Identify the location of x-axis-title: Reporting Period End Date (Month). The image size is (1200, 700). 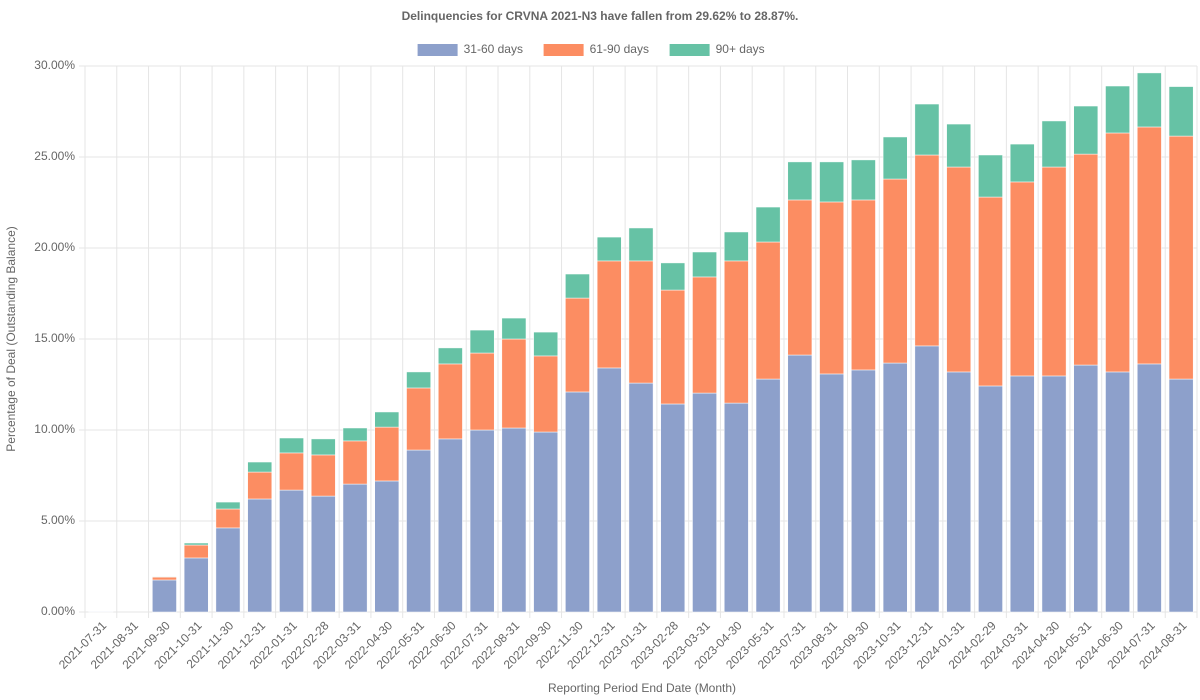
(642, 688).